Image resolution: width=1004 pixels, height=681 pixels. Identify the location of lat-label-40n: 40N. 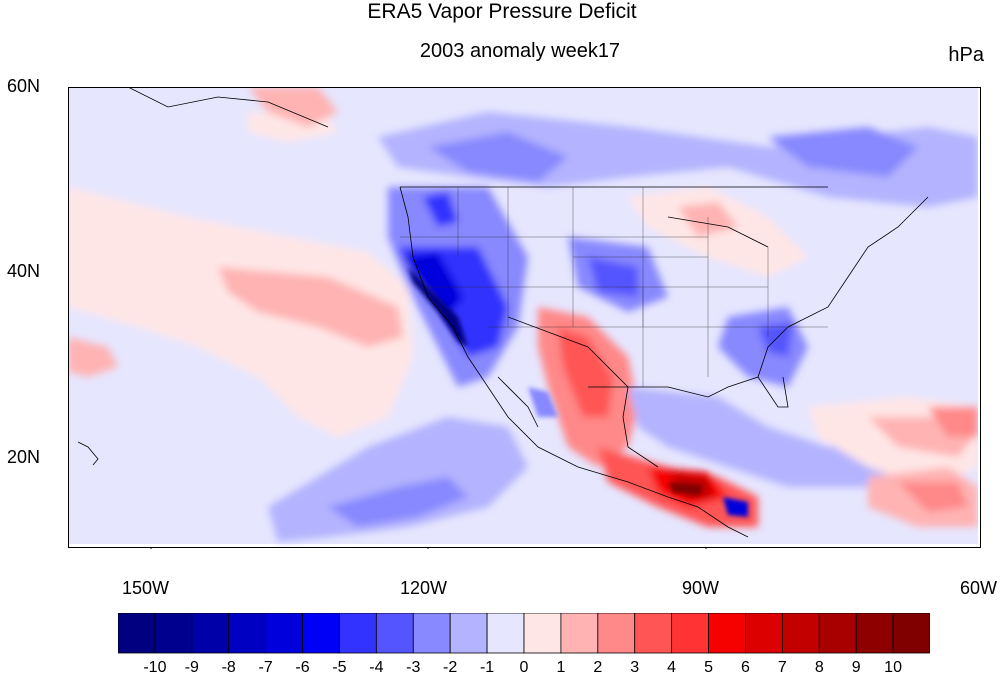
(23, 271).